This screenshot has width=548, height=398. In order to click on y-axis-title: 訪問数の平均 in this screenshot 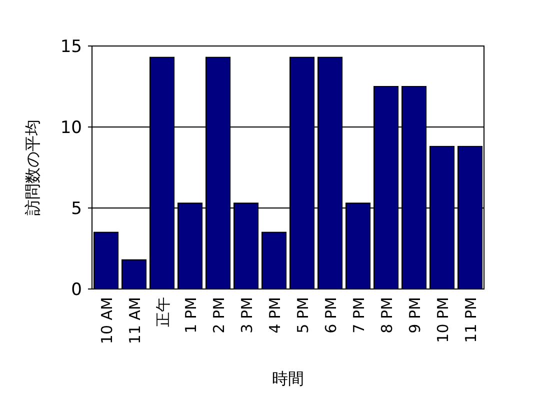, I will do `click(32, 168)`.